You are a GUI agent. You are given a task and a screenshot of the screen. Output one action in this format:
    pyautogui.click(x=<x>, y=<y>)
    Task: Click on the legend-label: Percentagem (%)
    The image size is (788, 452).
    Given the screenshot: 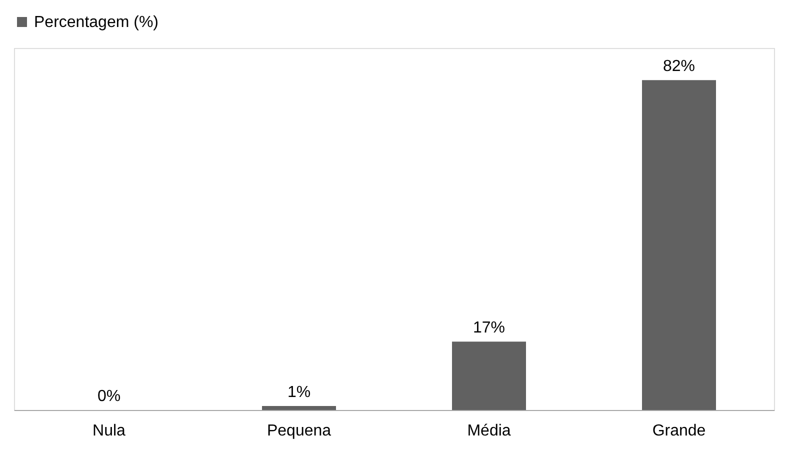 What is the action you would take?
    pyautogui.click(x=96, y=22)
    